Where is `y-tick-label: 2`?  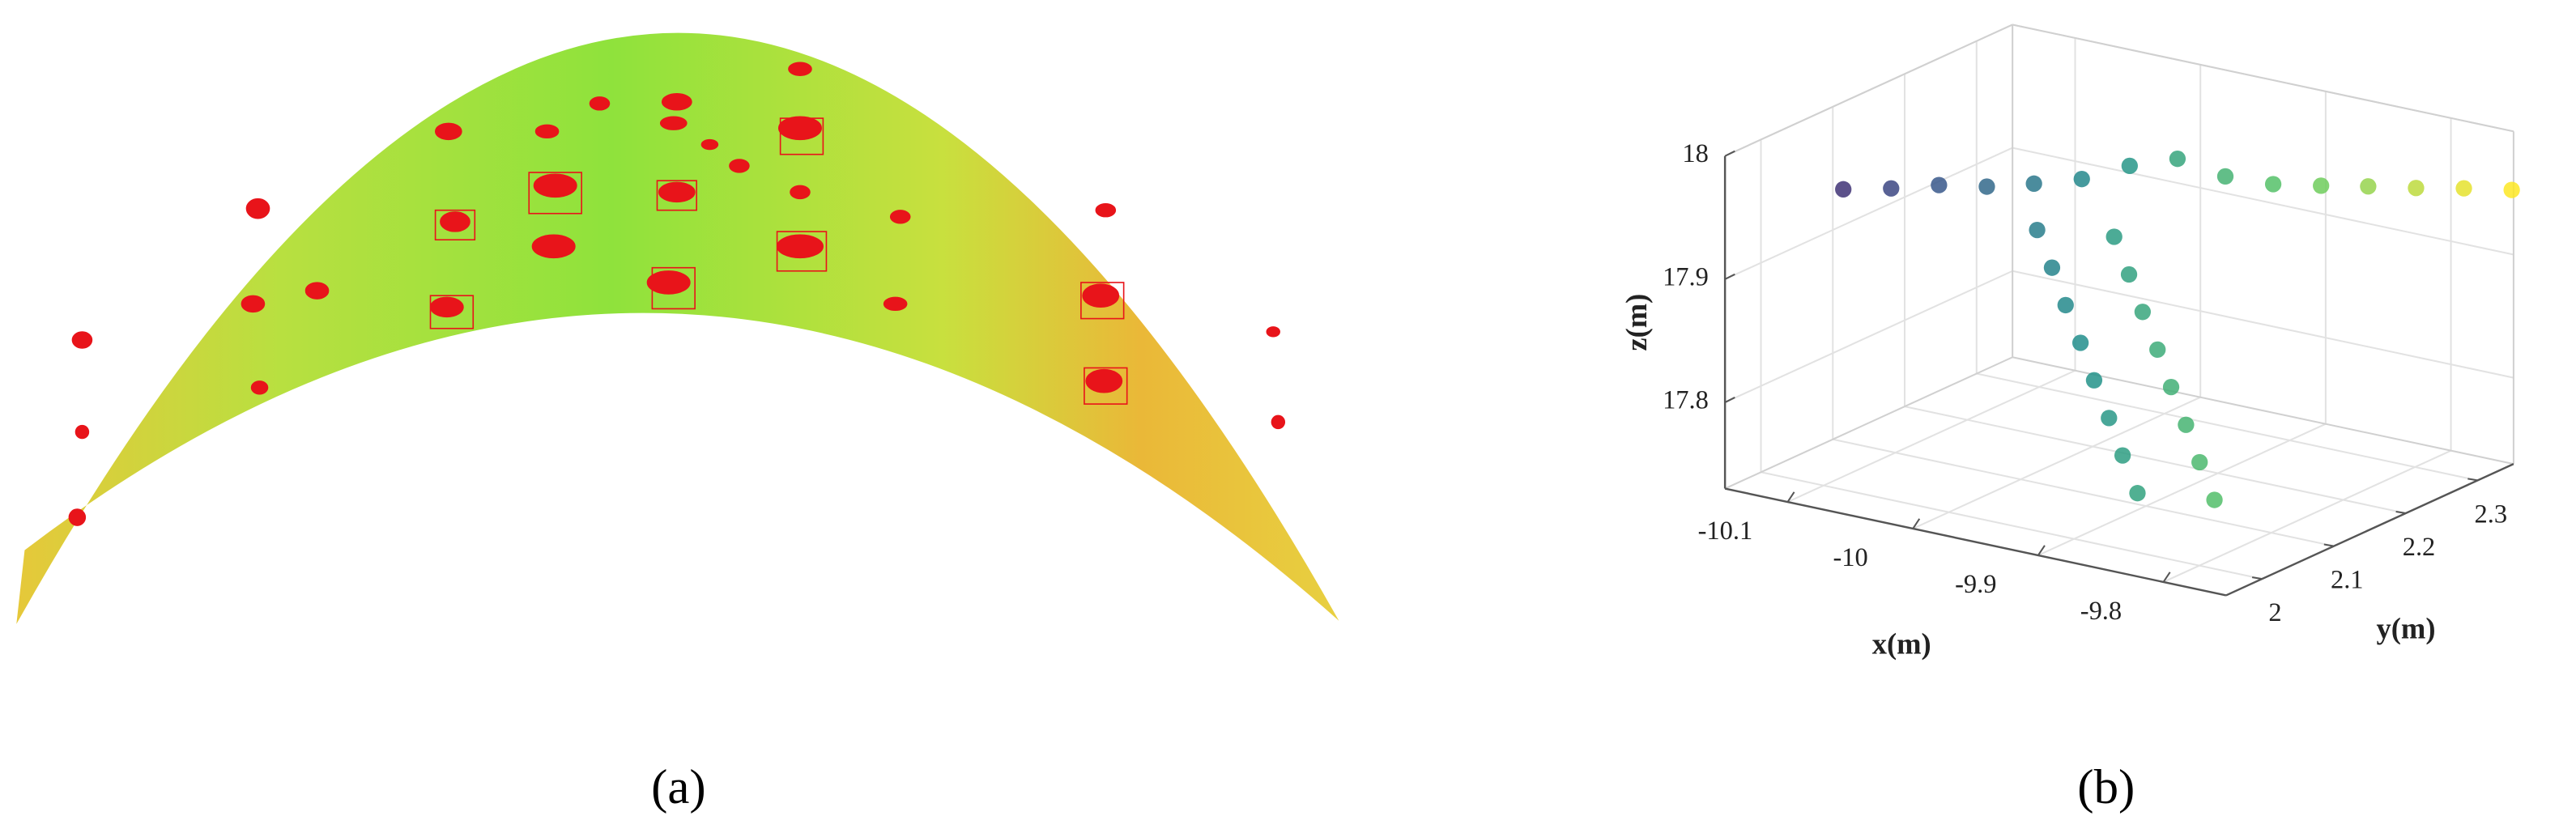 y-tick-label: 2 is located at coordinates (2274, 612).